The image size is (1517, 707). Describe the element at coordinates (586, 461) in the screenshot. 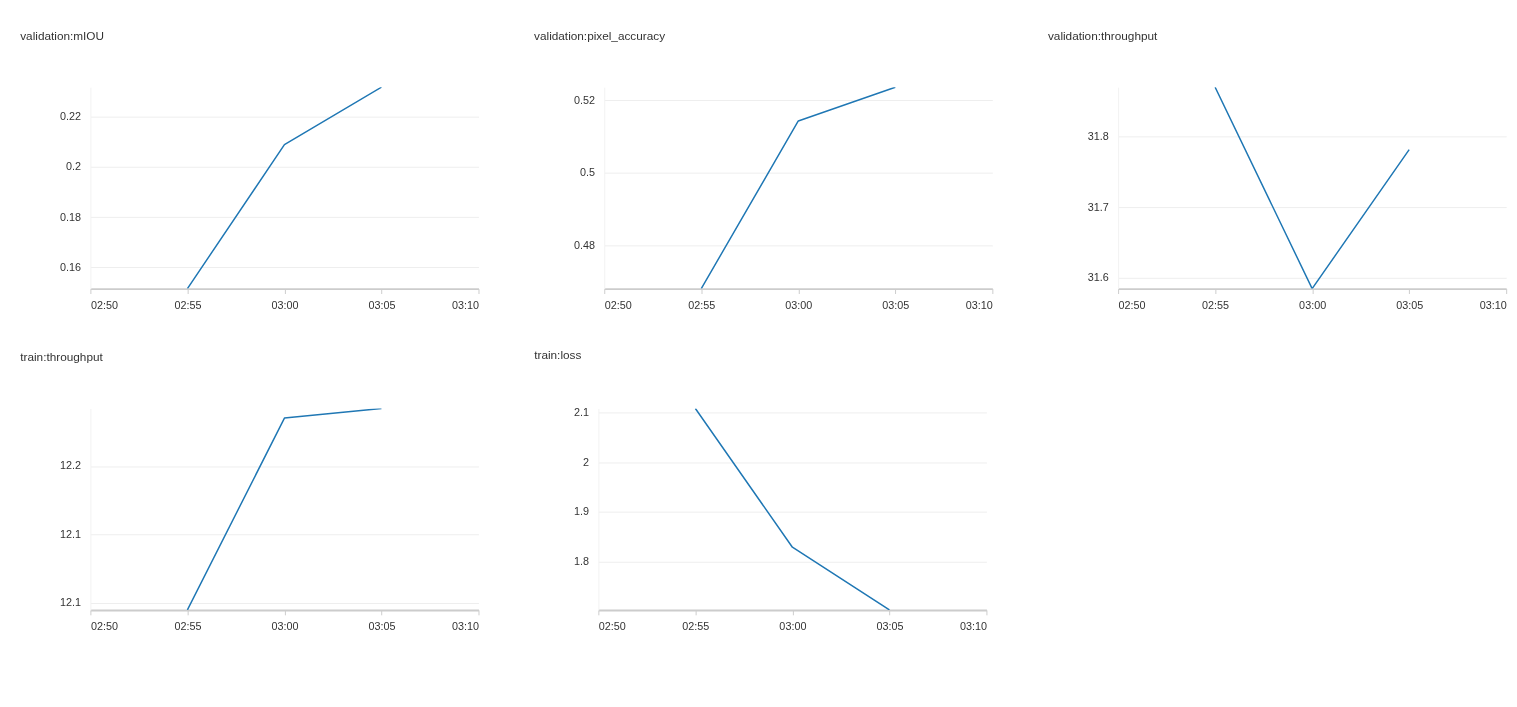

I see `y-tick-label: 2` at that location.